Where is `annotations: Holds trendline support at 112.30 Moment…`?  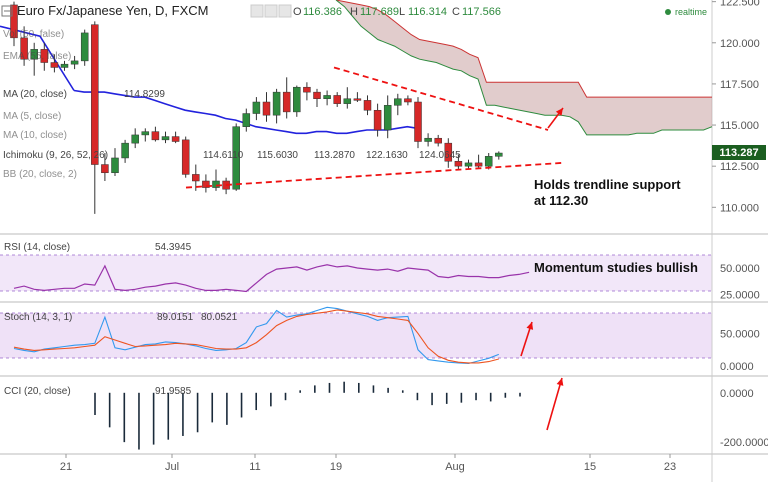 annotations: Holds trendline support at 112.30 Moment… is located at coordinates (616, 226).